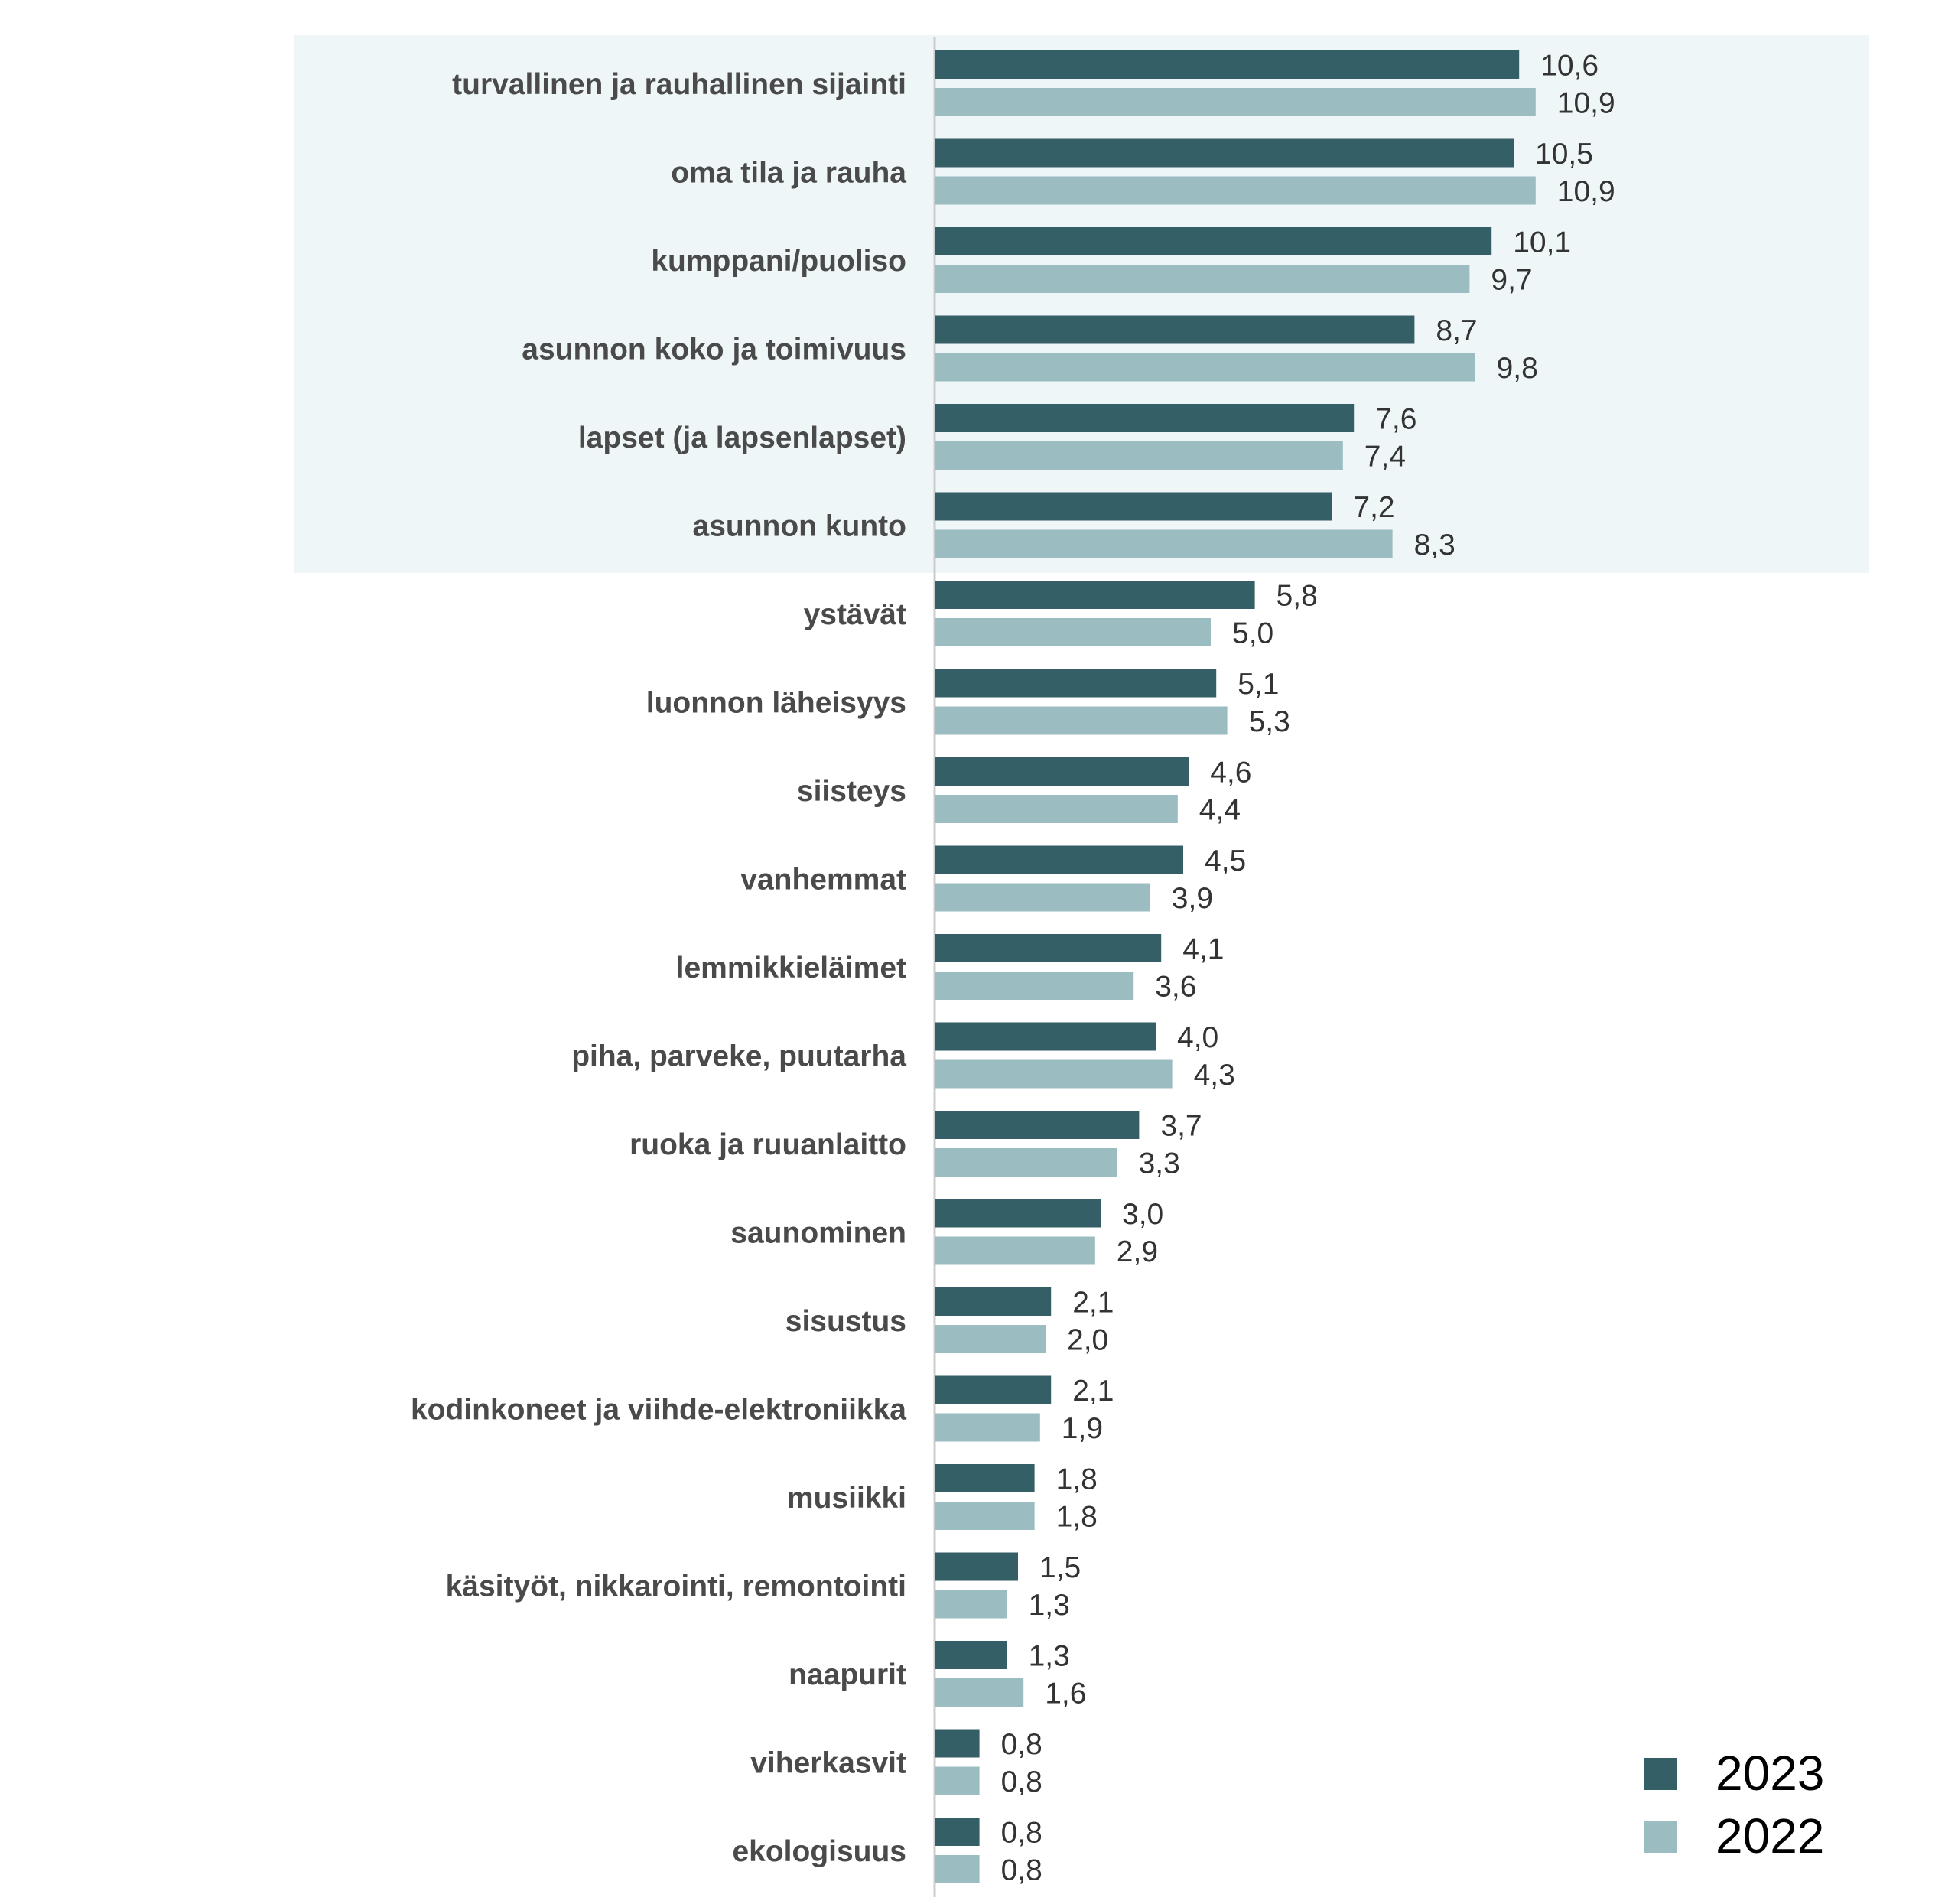  Describe the element at coordinates (1231, 773) in the screenshot. I see `data-label: 4,6` at that location.